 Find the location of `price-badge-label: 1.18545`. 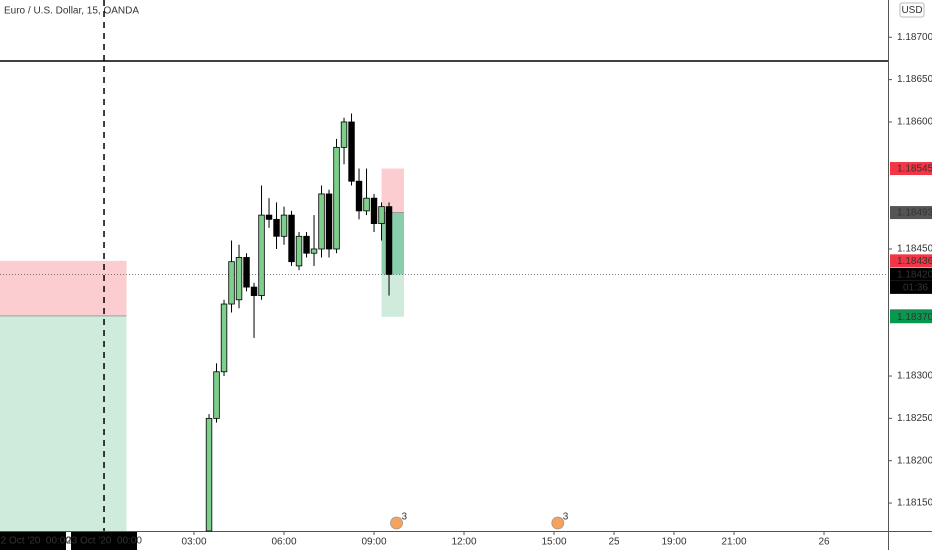

price-badge-label: 1.18545 is located at coordinates (914, 169).